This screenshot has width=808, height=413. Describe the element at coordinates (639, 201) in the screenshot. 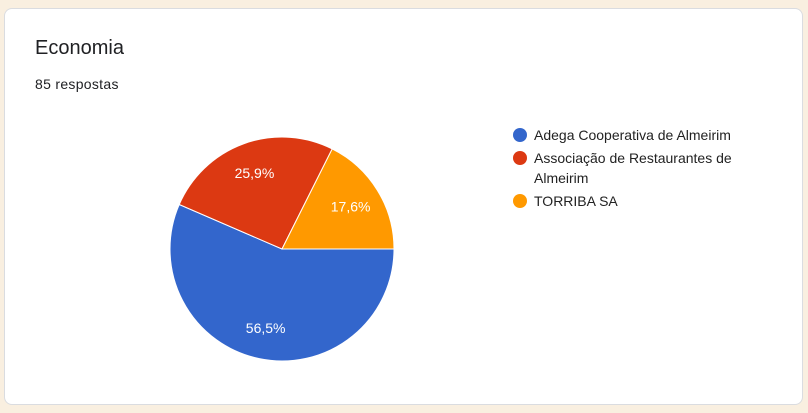

I see `legend-item: TORRIBA SA` at that location.